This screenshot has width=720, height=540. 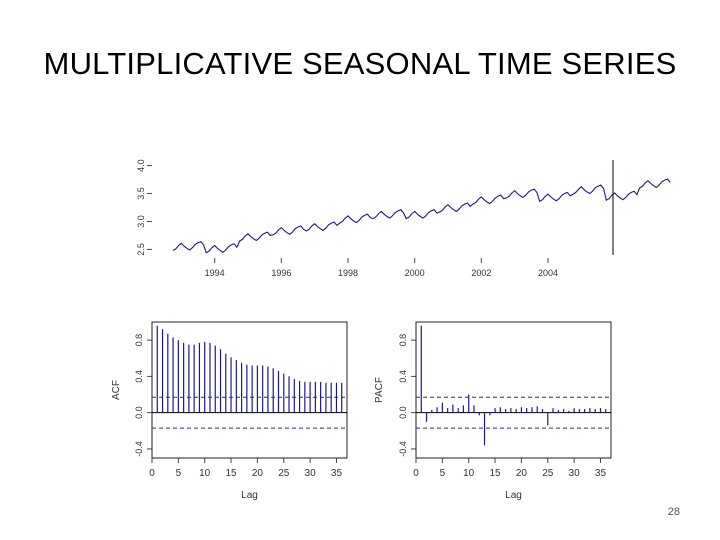 What do you see at coordinates (116, 390) in the screenshot?
I see `y-axis-label: ACF` at bounding box center [116, 390].